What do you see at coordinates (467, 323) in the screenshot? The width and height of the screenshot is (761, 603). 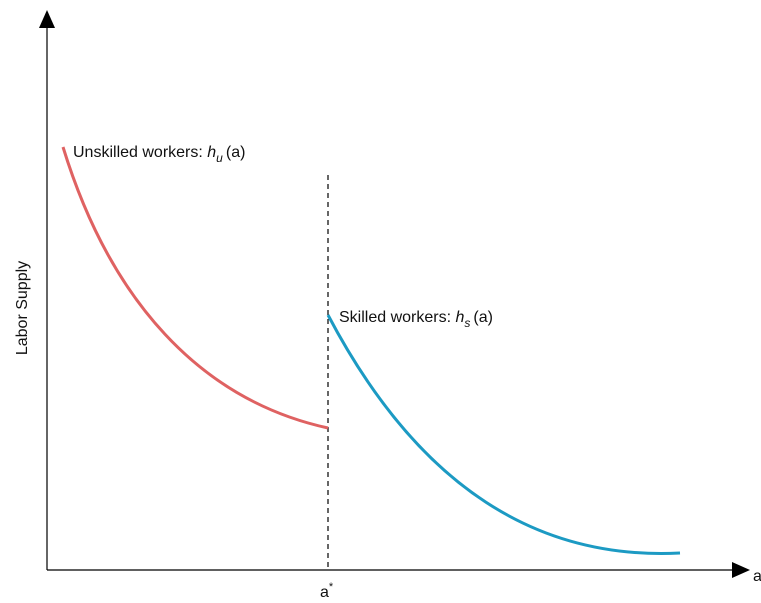 I see `label-sub: s` at bounding box center [467, 323].